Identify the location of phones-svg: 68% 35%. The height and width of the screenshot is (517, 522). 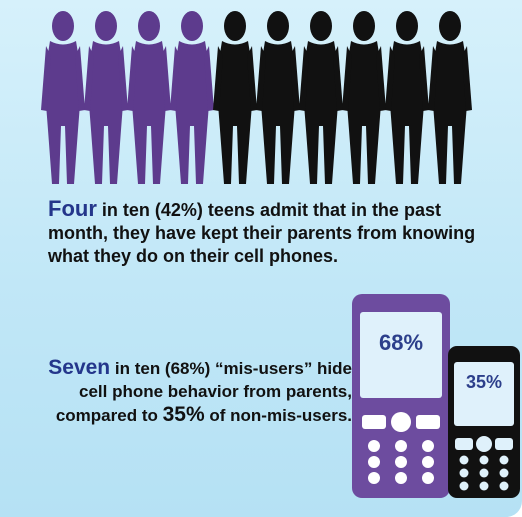
(436, 396).